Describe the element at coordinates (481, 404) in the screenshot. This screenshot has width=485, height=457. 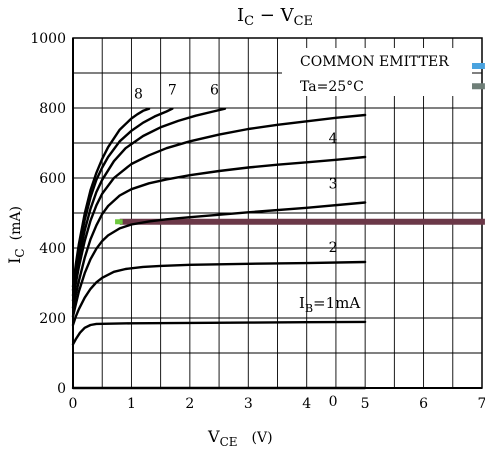
I see `x-tick-label: 7` at that location.